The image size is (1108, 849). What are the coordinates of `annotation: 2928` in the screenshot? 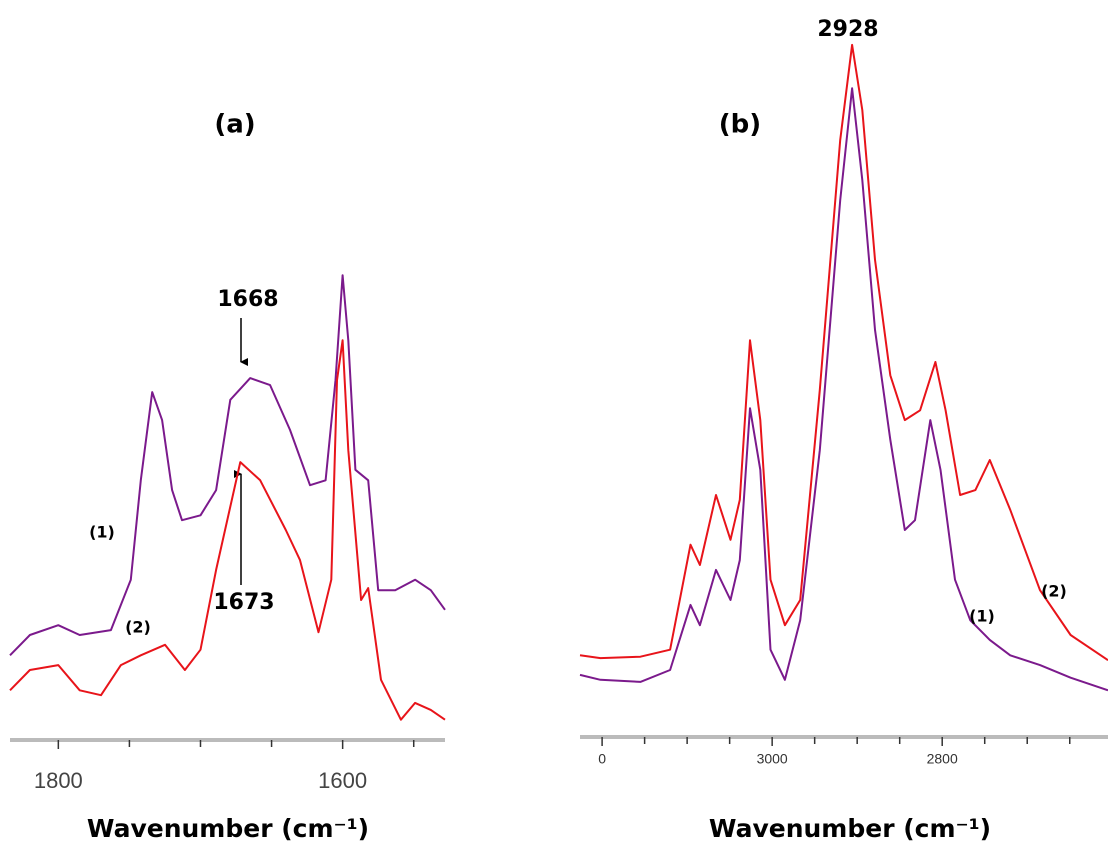 It's located at (847, 29).